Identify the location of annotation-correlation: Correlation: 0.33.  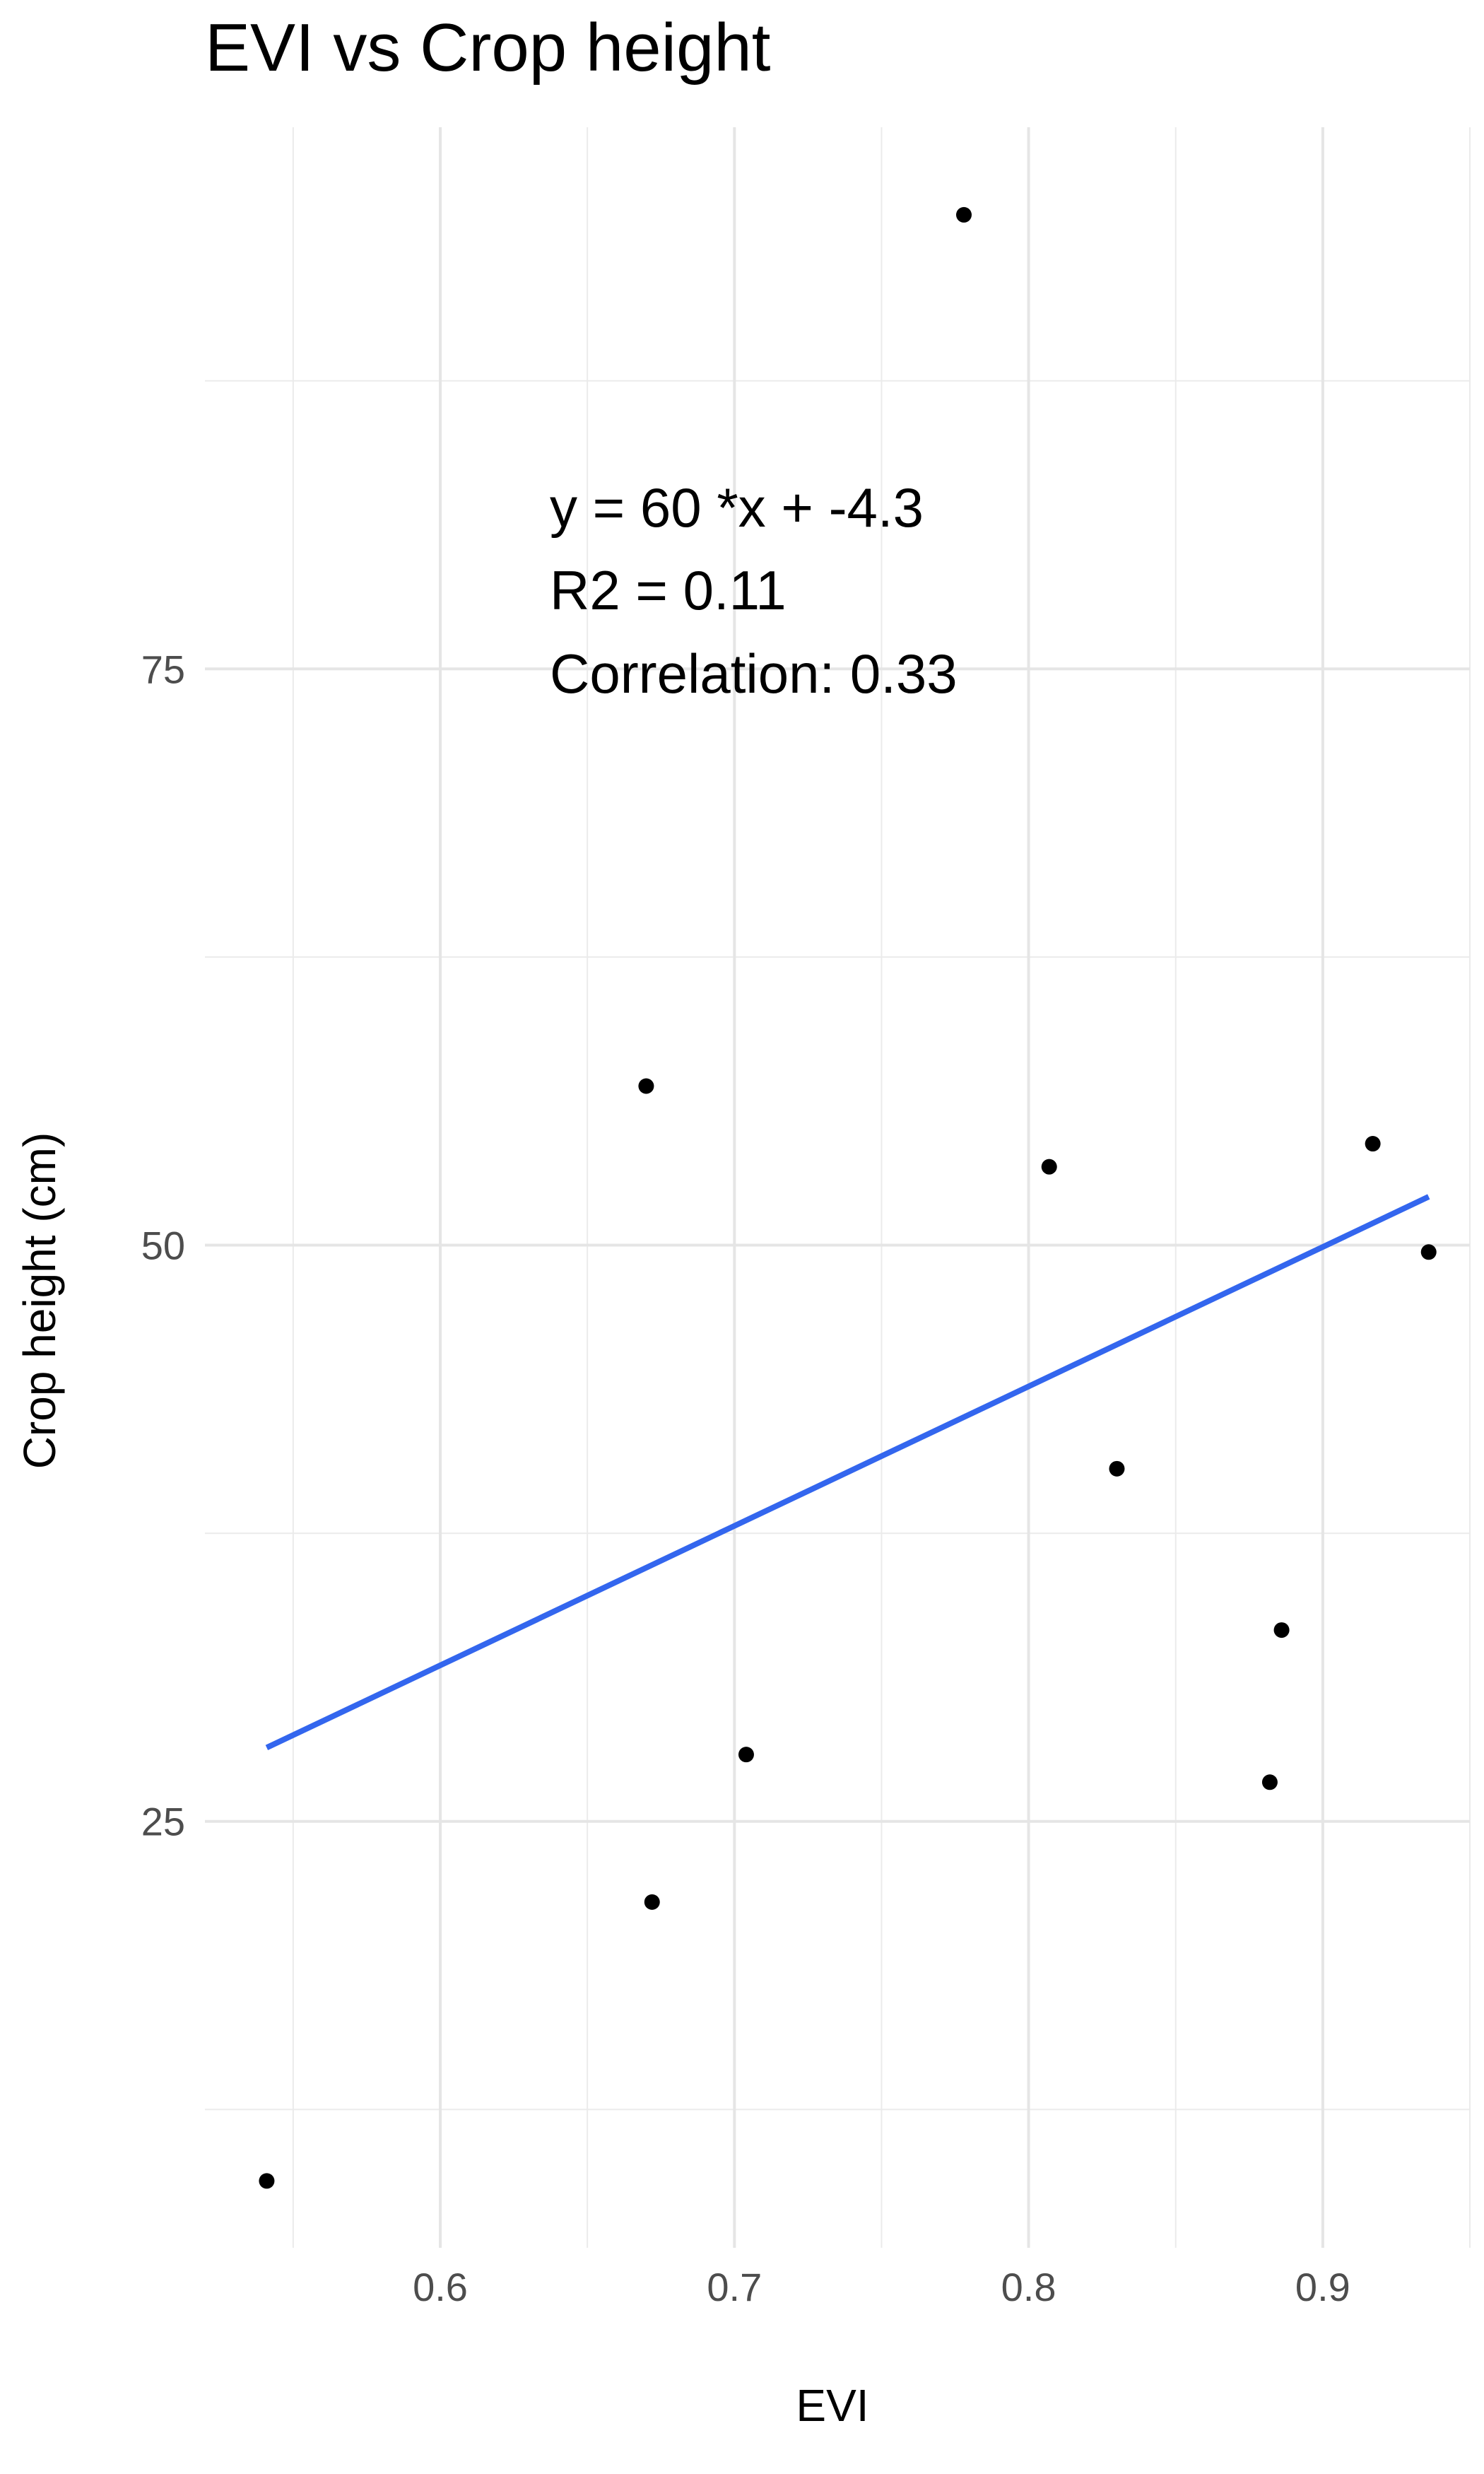
(754, 674).